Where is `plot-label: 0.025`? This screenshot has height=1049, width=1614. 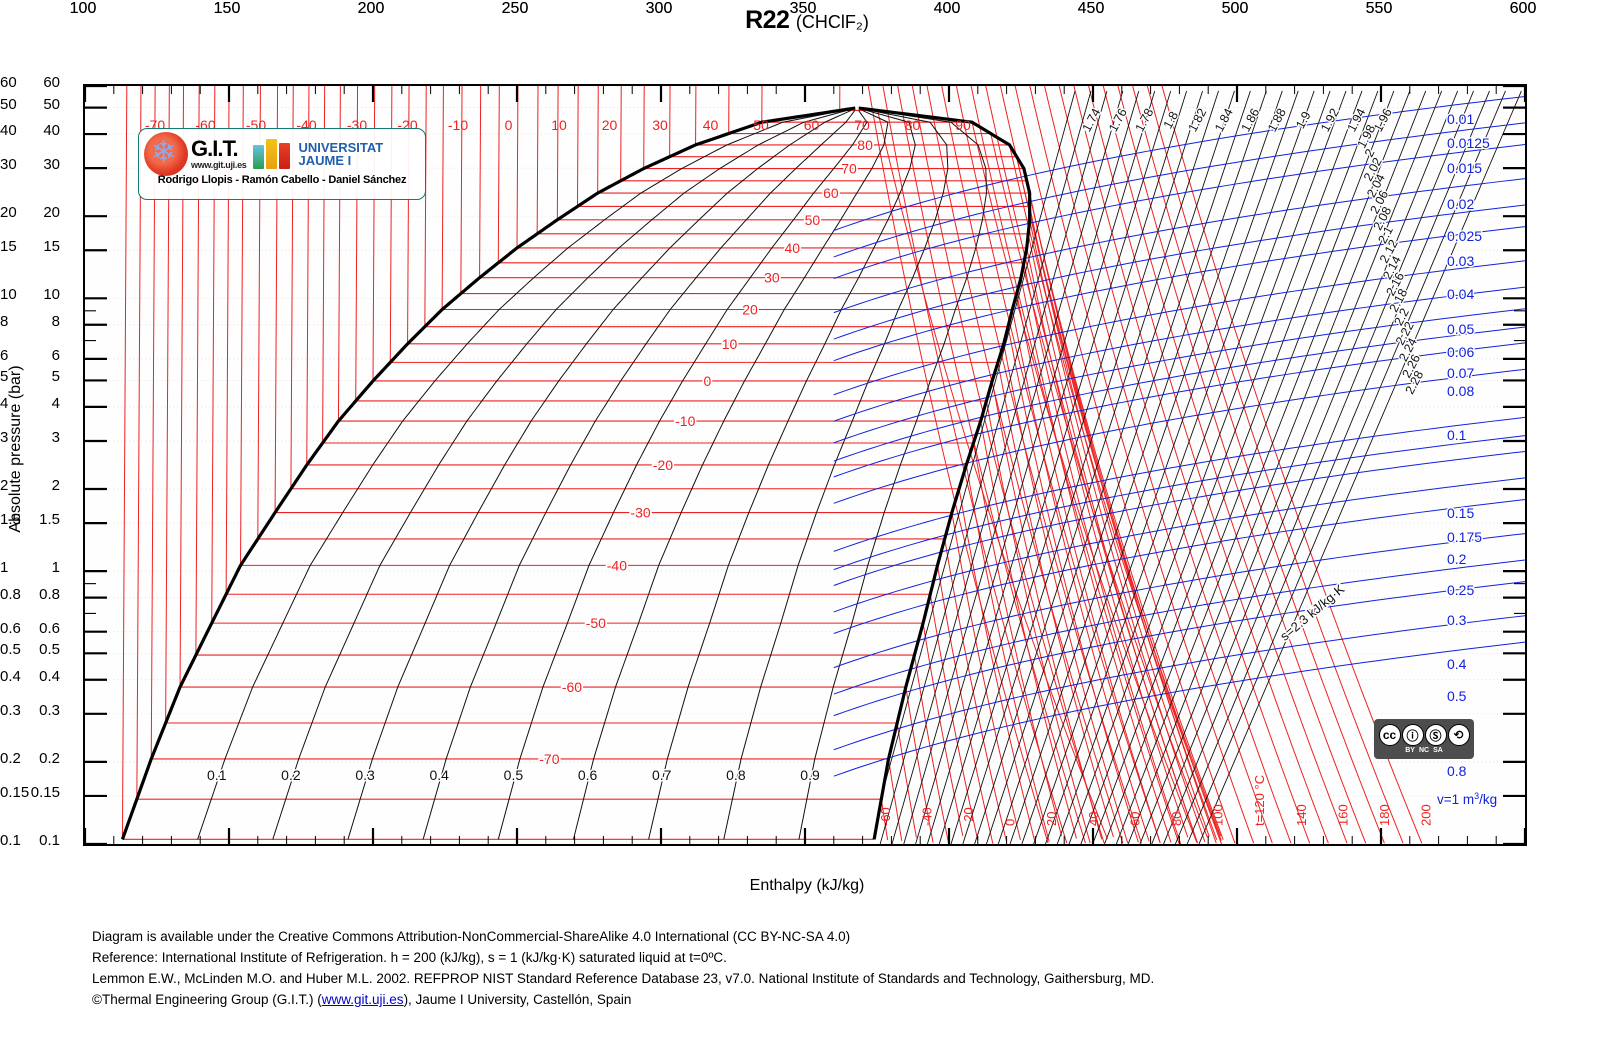 plot-label: 0.025 is located at coordinates (1464, 236).